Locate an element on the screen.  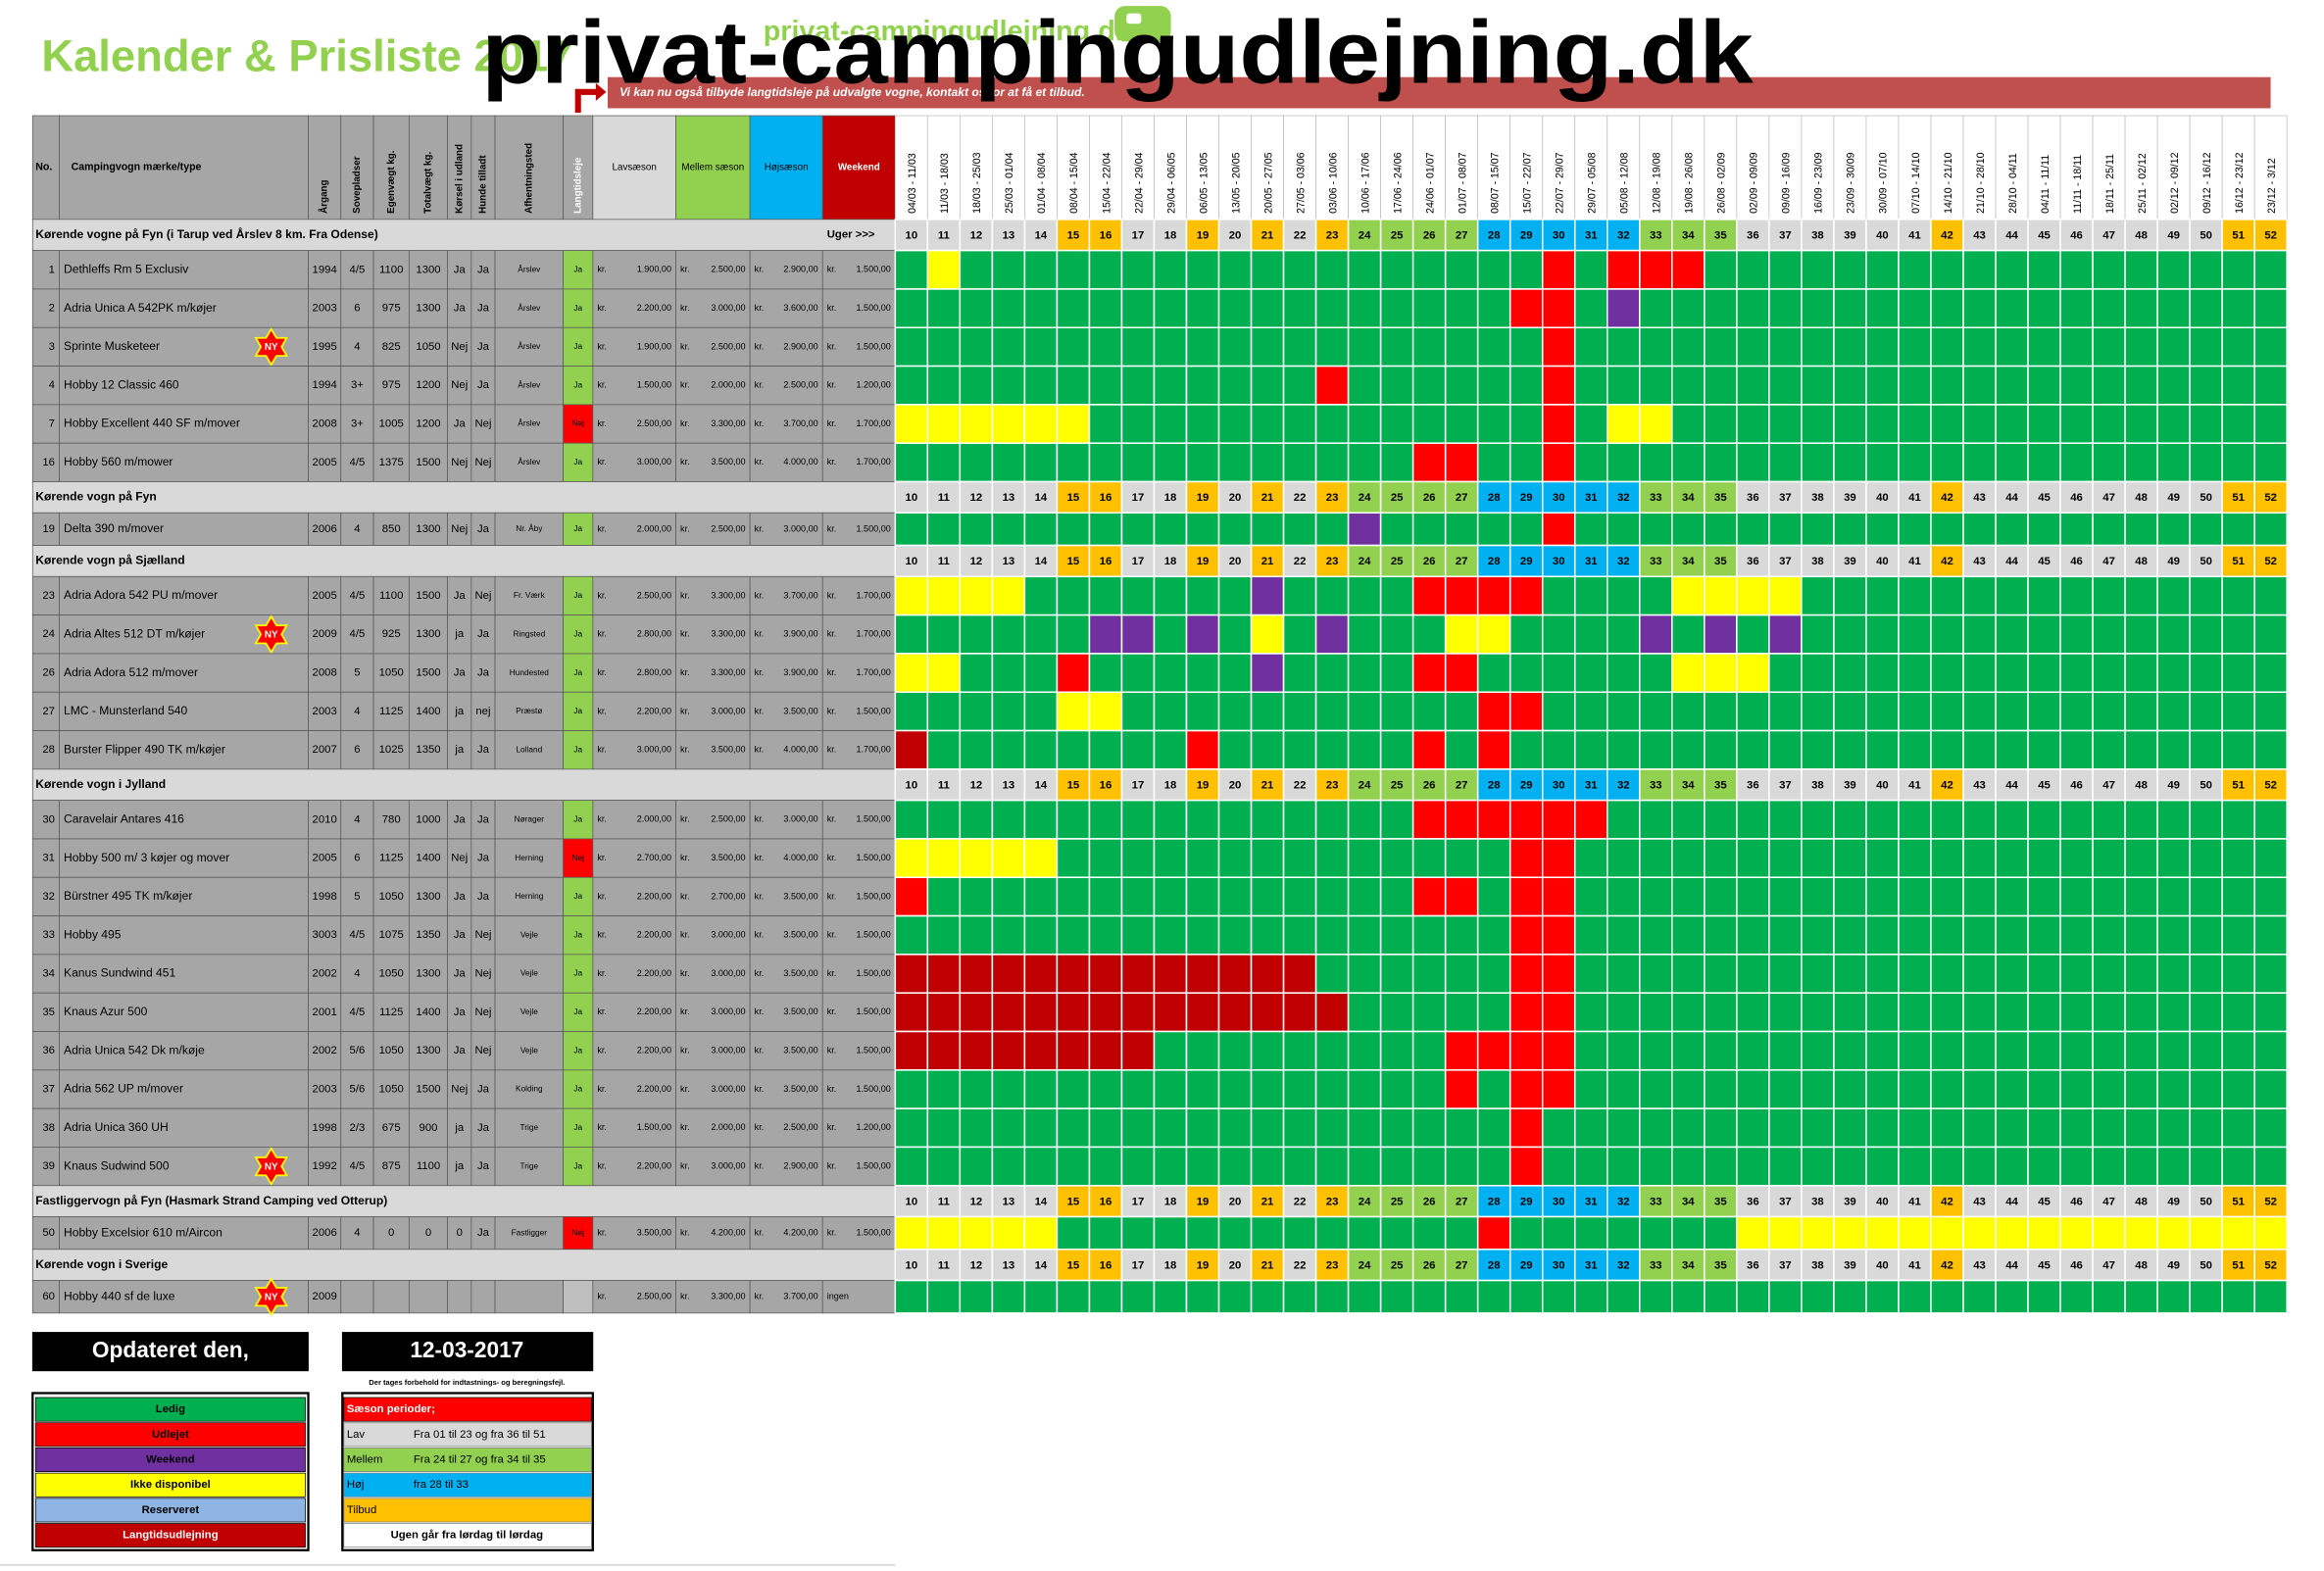
week-number: 49 is located at coordinates (2173, 236).